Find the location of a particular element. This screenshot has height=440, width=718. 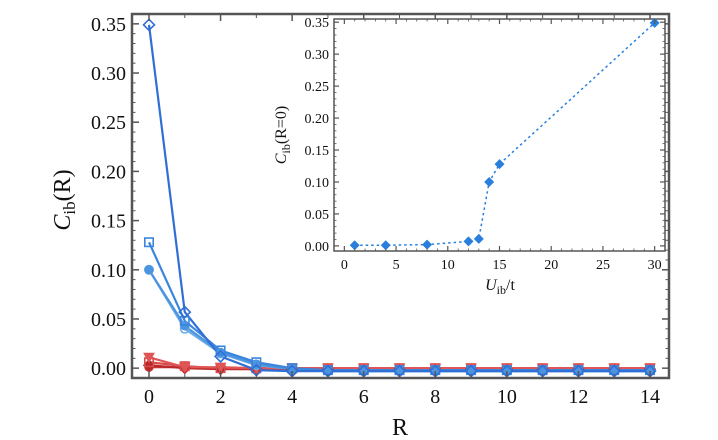

inset-y-tick-label: 0.20 is located at coordinates (317, 119).